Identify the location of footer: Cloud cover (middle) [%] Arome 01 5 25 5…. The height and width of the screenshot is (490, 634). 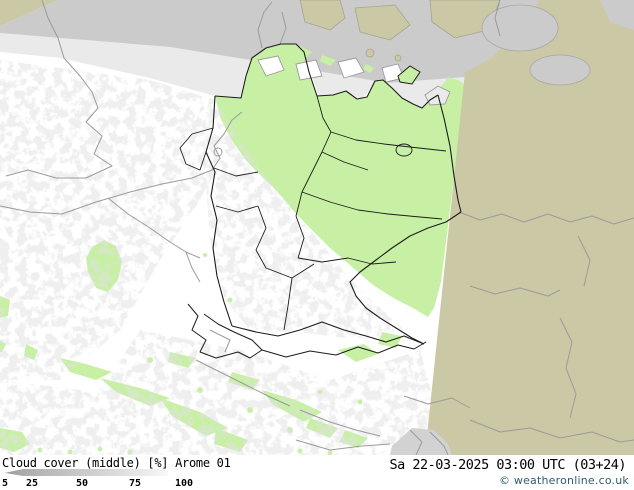
(317, 472).